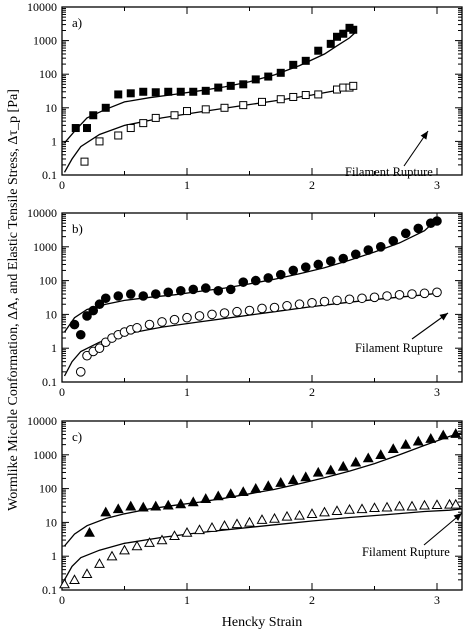 Image resolution: width=474 pixels, height=633 pixels. What do you see at coordinates (62, 600) in the screenshot?
I see `x-tick-label: 0` at bounding box center [62, 600].